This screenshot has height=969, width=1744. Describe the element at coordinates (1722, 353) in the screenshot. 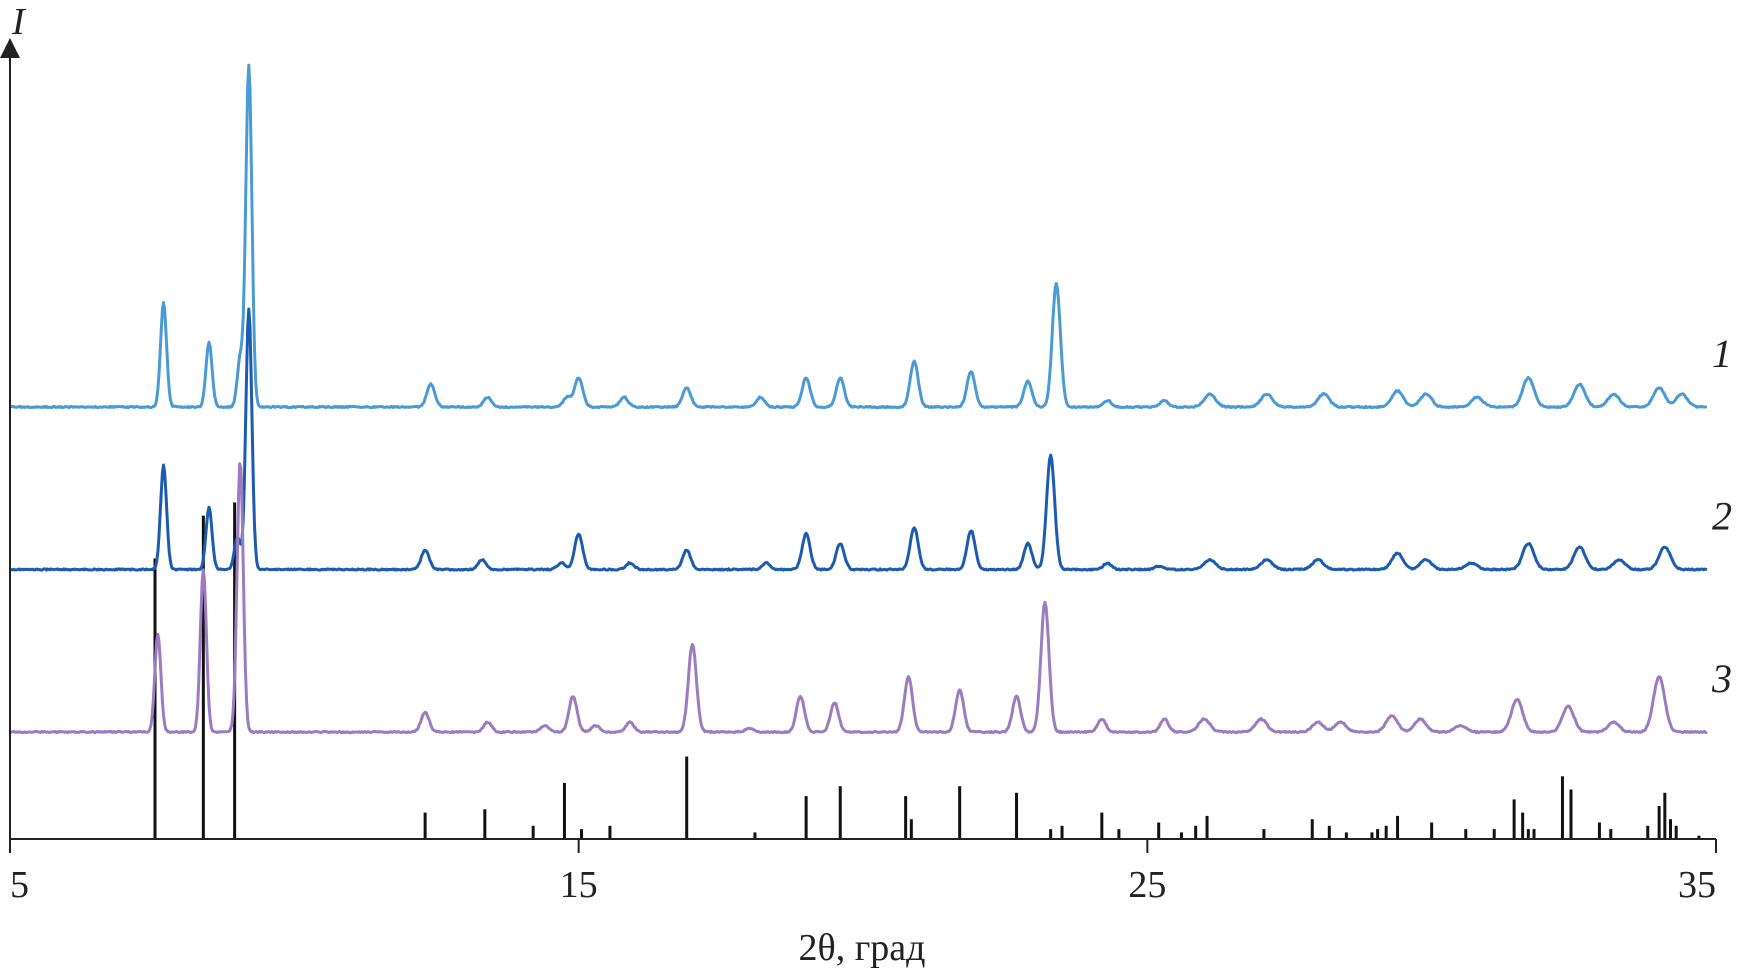

I see `series-label-1: 1` at that location.